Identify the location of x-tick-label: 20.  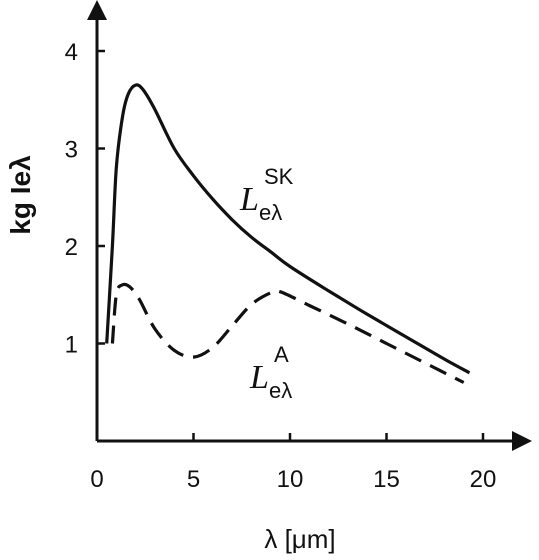
(483, 479).